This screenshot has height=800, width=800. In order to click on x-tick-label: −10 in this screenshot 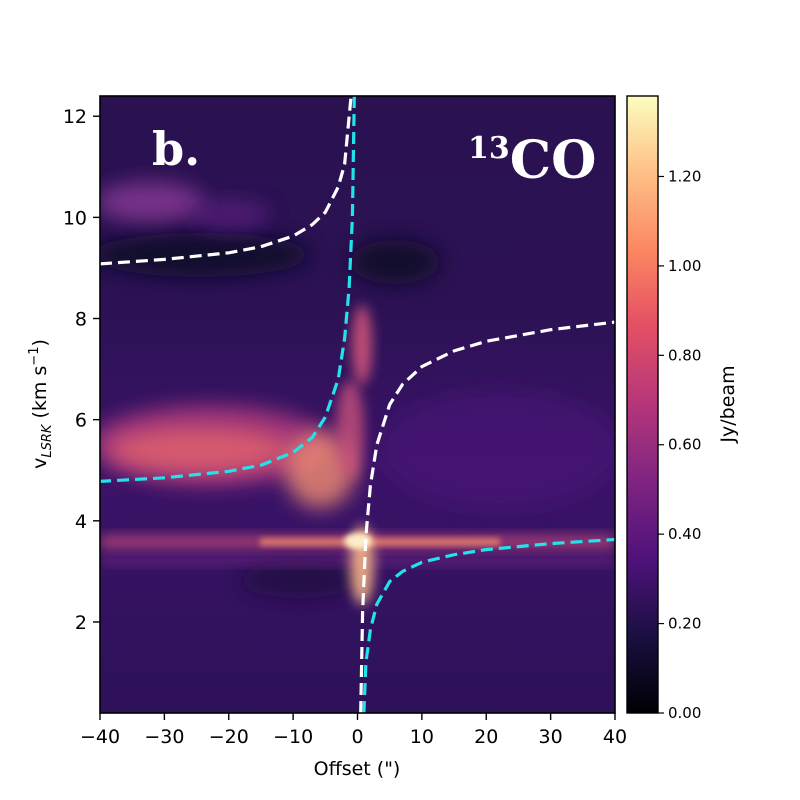, I will do `click(293, 737)`.